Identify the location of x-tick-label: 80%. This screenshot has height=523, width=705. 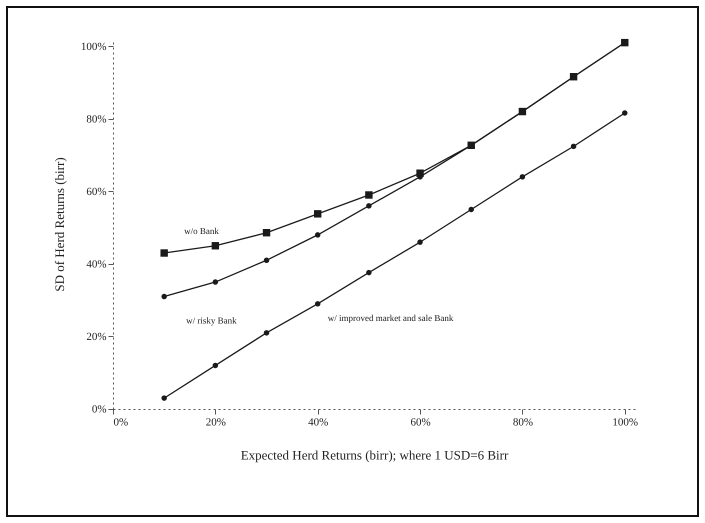
(522, 422).